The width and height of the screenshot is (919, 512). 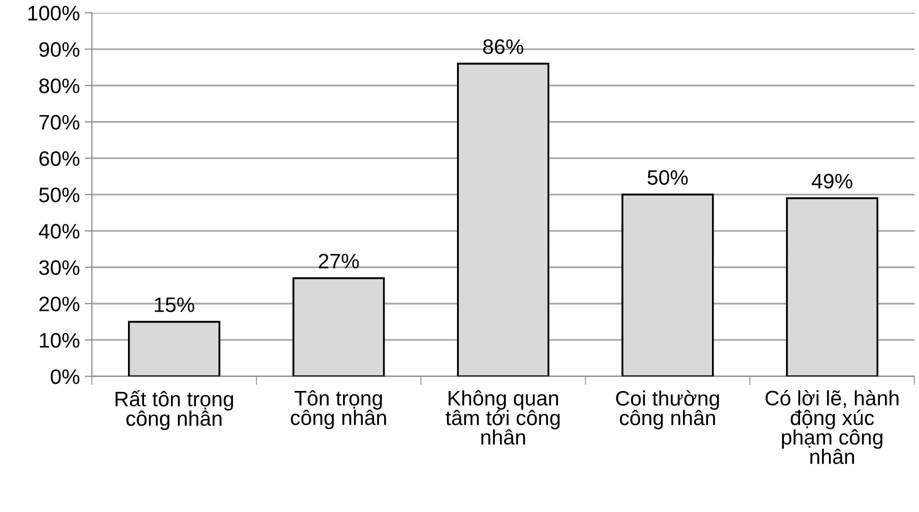 I want to click on data-label: 86%, so click(x=503, y=46).